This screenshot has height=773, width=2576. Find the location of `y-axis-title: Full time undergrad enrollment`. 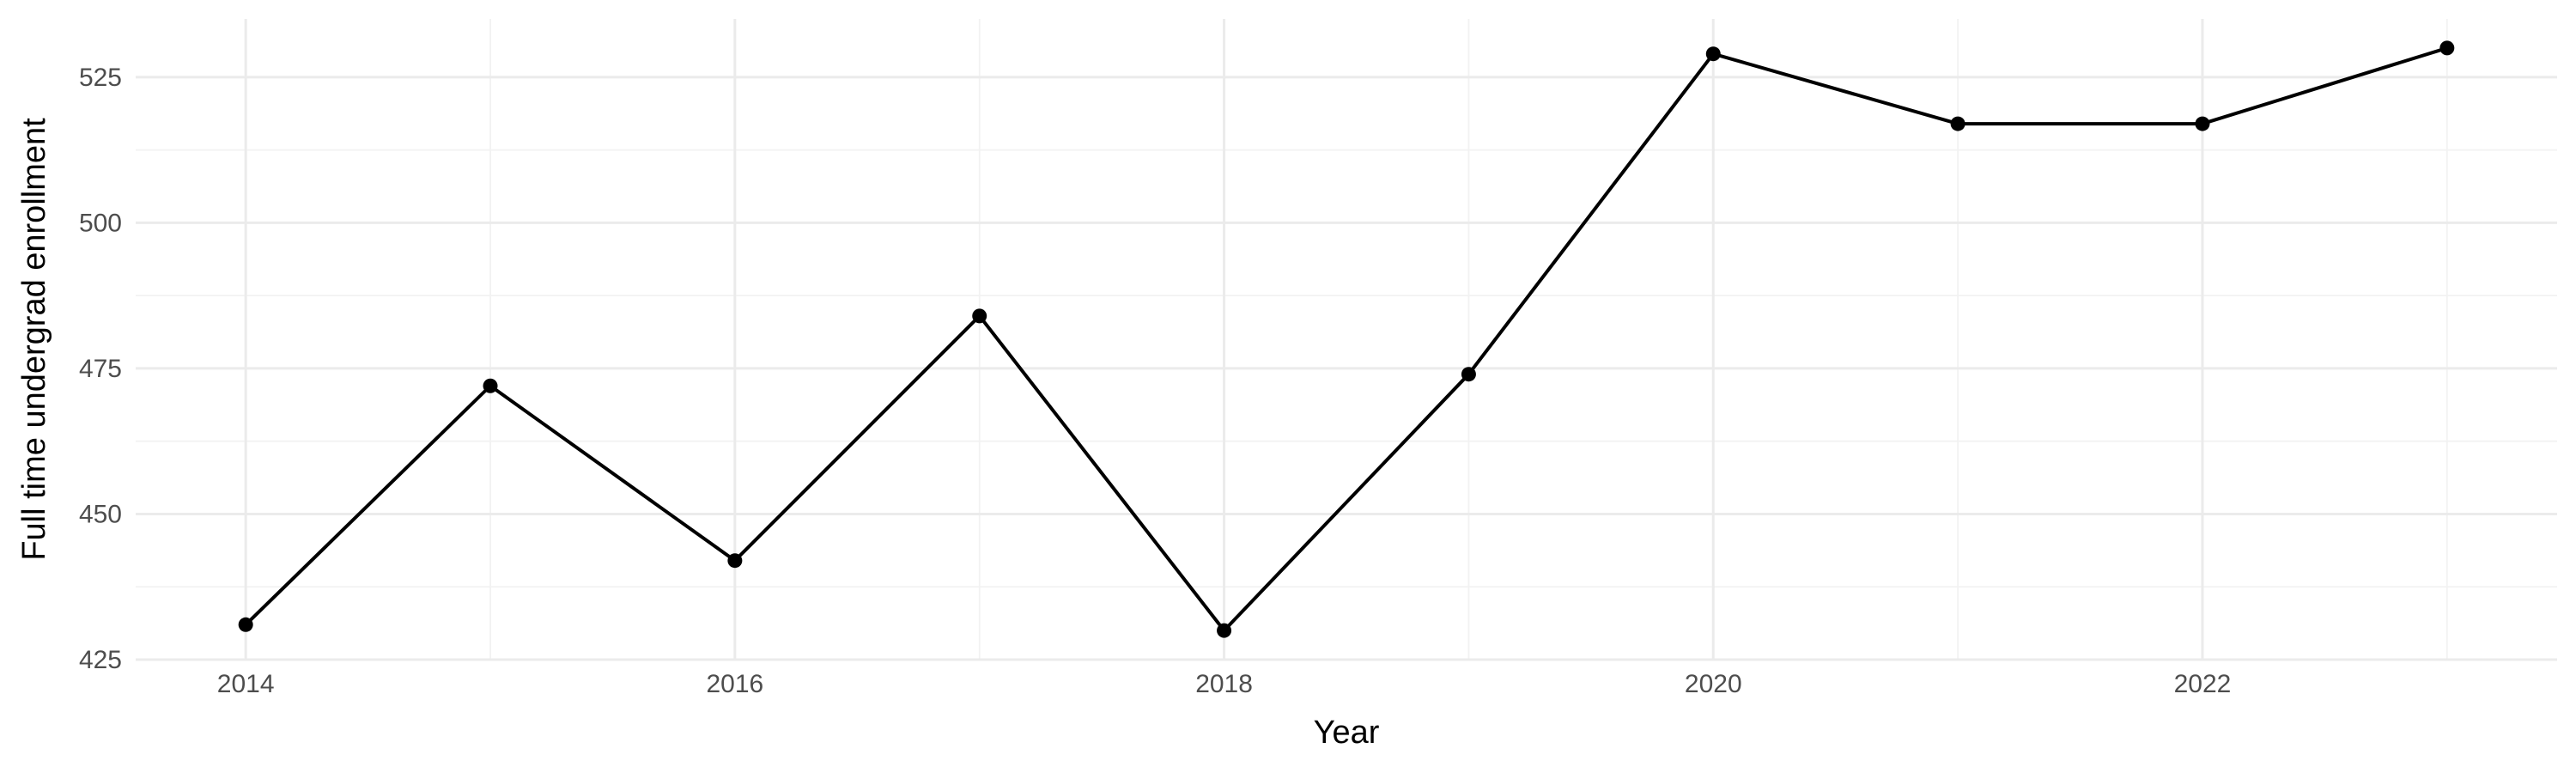

y-axis-title: Full time undergrad enrollment is located at coordinates (34, 339).